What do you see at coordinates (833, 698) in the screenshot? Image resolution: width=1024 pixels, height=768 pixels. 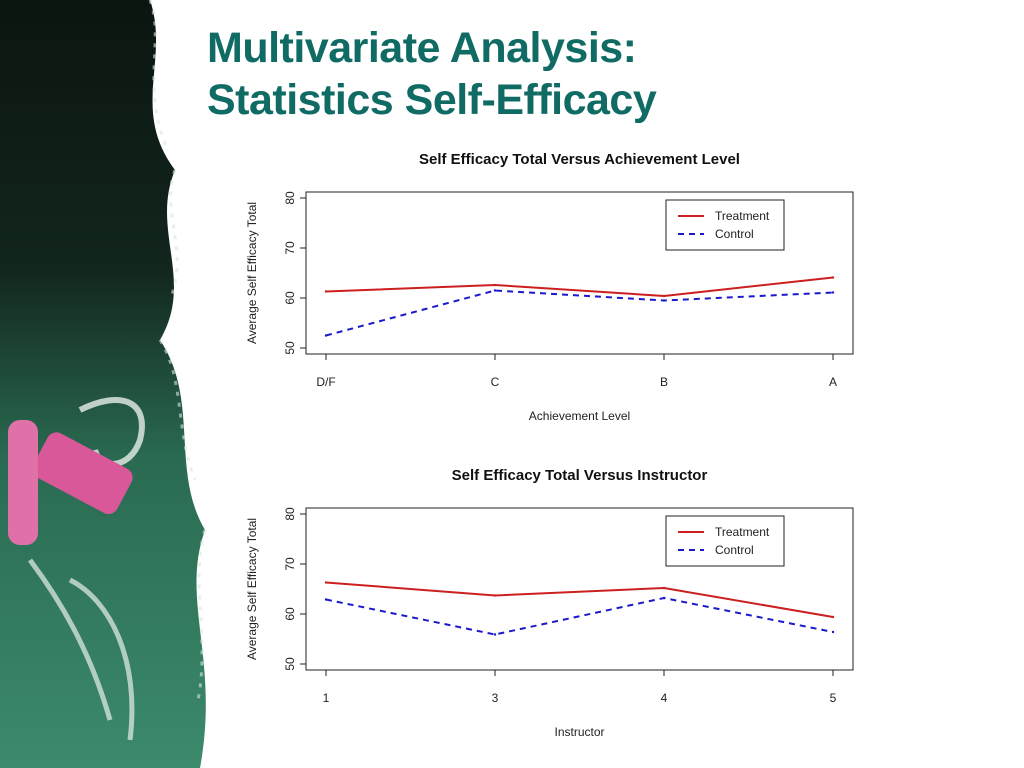 I see `x-tick-label: 5` at bounding box center [833, 698].